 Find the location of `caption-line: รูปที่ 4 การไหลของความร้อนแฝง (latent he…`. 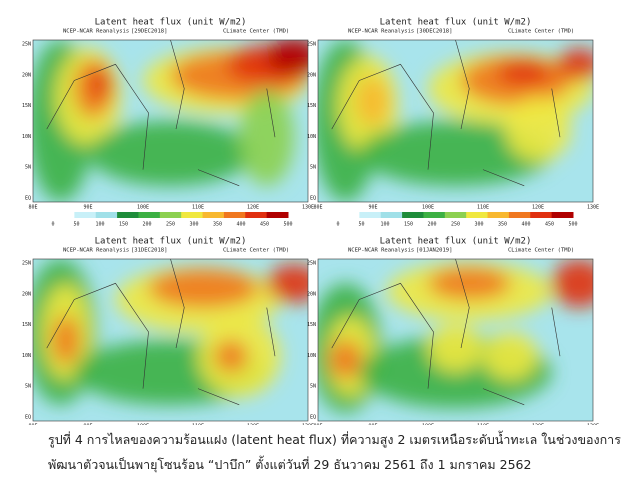

caption-line: รูปที่ 4 การไหลของความร้อนแฝง (latent he… is located at coordinates (334, 439).